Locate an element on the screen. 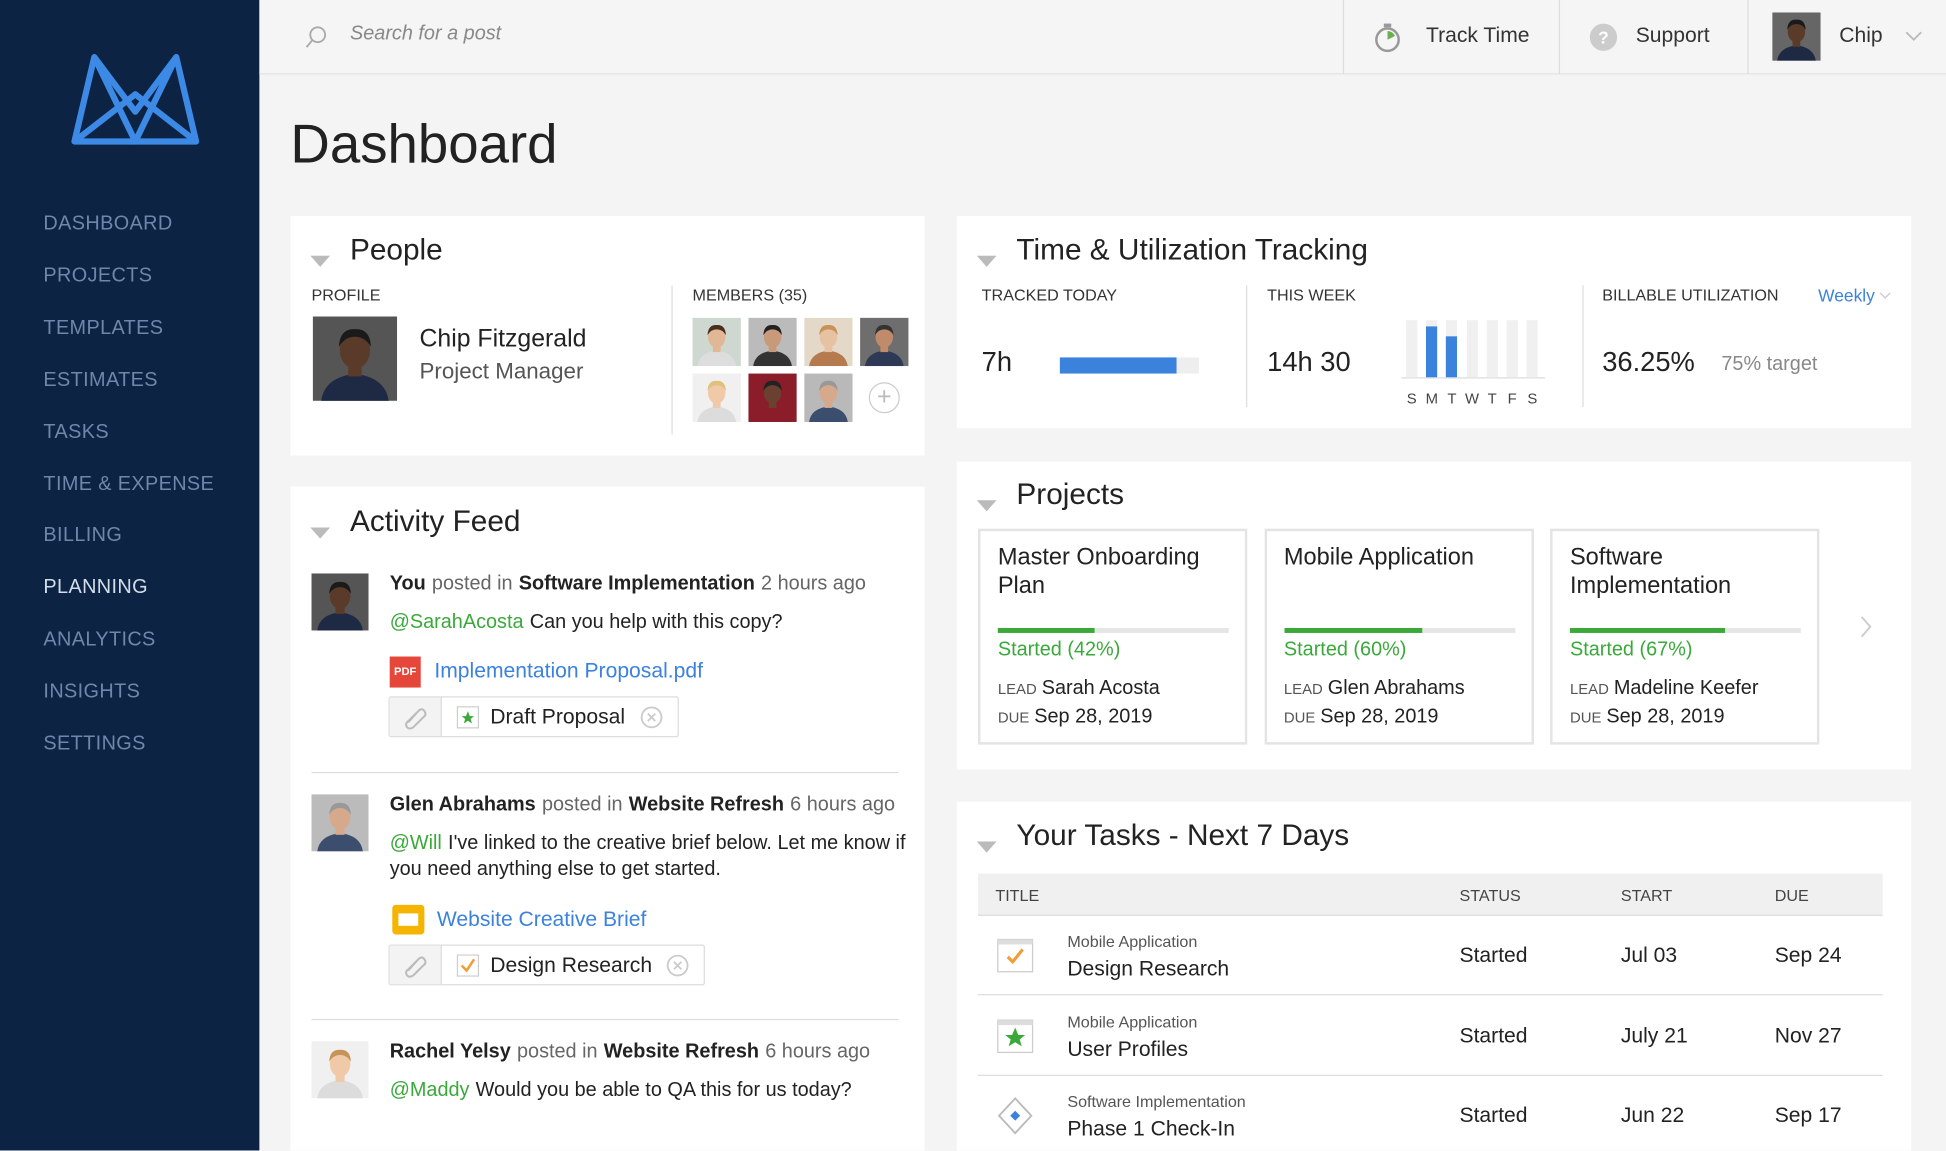 Image resolution: width=1946 pixels, height=1151 pixels. project-name: Mobile Application is located at coordinates (1378, 557).